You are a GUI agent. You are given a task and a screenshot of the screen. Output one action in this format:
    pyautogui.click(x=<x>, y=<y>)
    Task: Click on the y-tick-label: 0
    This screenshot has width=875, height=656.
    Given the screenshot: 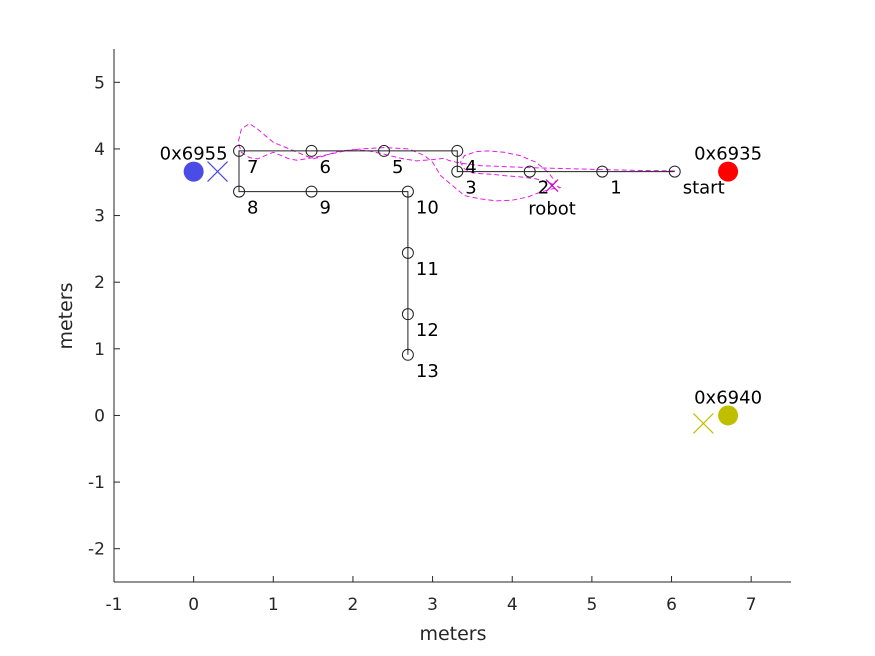 What is the action you would take?
    pyautogui.click(x=99, y=416)
    